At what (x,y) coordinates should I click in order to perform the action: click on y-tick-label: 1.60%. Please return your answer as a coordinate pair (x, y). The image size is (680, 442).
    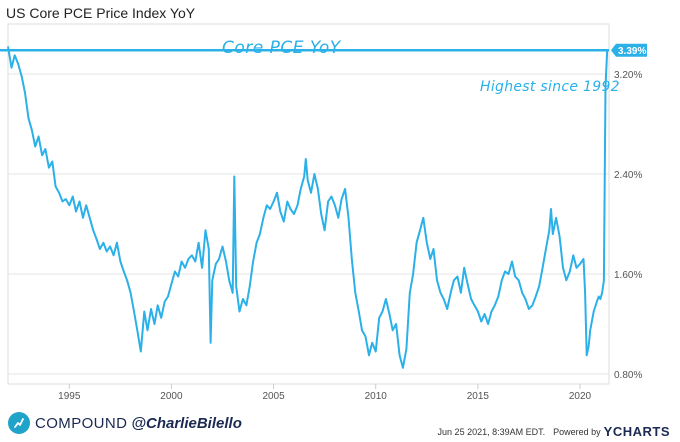
    Looking at the image, I should click on (628, 275).